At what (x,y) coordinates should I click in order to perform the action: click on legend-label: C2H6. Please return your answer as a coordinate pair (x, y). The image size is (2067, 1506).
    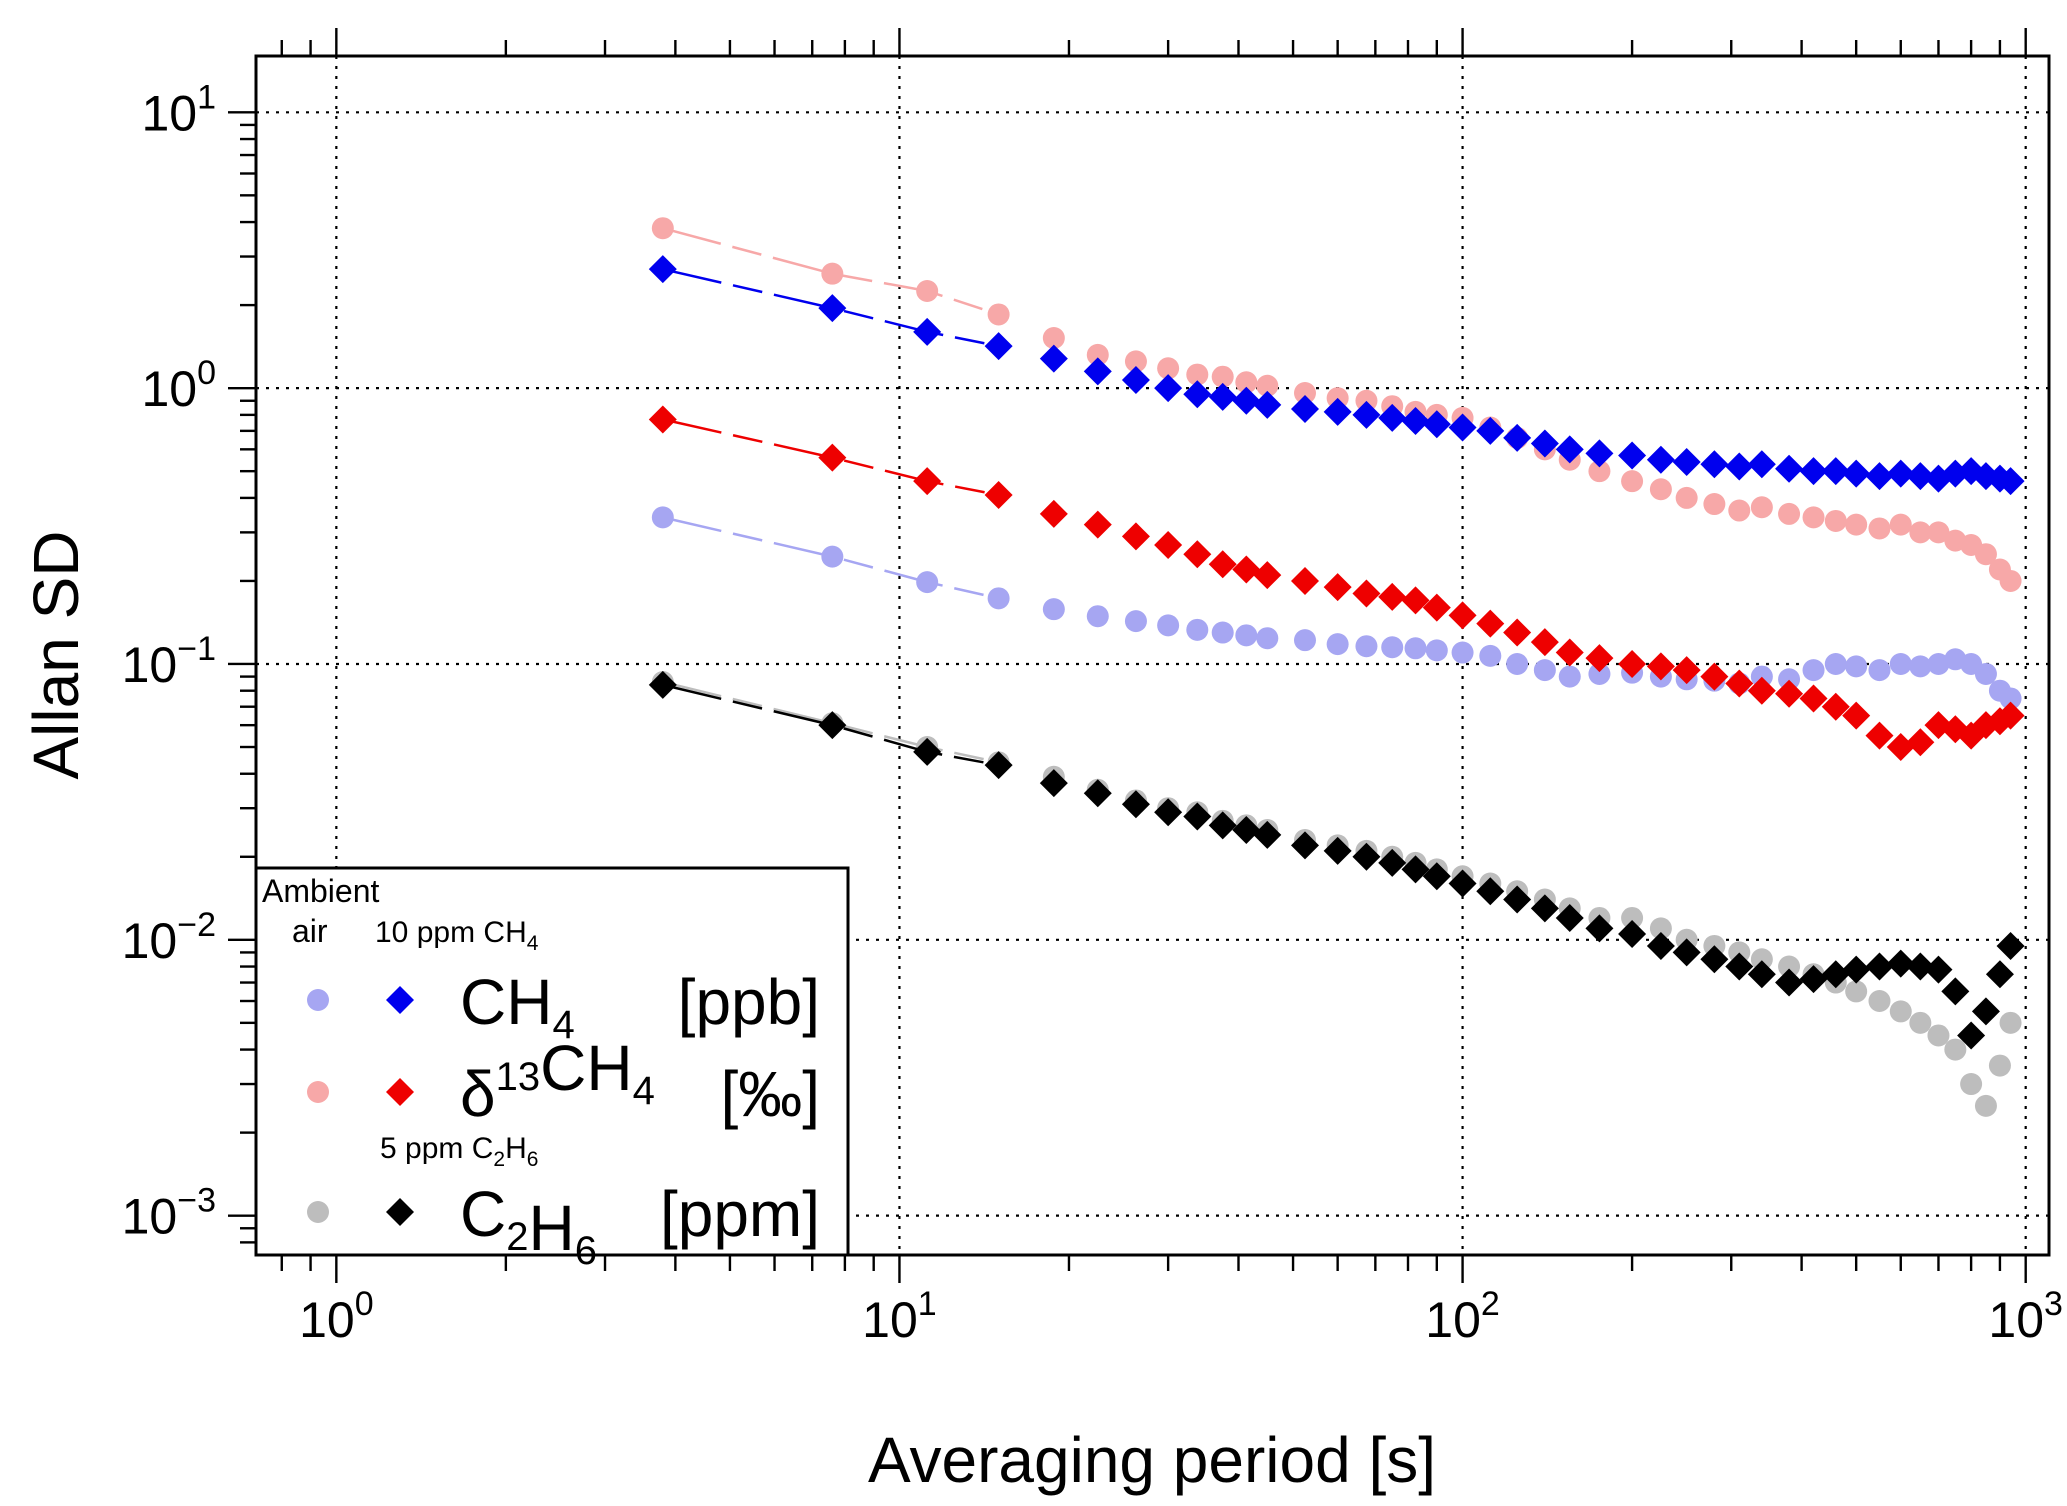
    Looking at the image, I should click on (528, 1225).